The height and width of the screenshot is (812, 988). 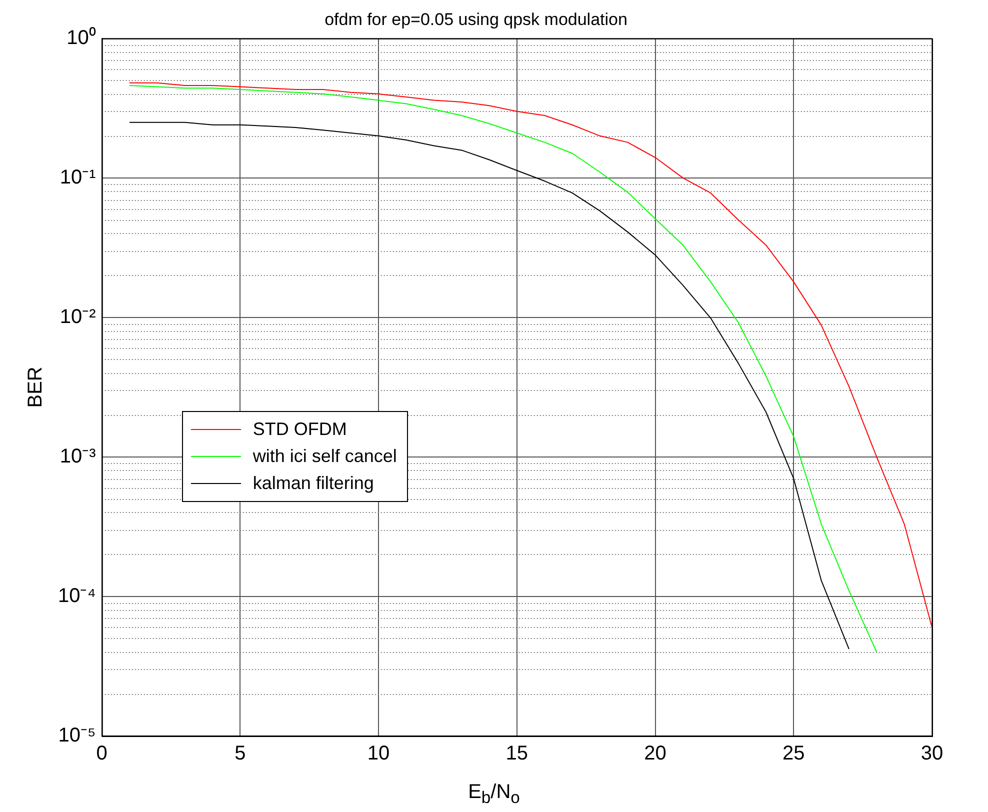 I want to click on legend-label: STD OFDM, so click(x=299, y=429).